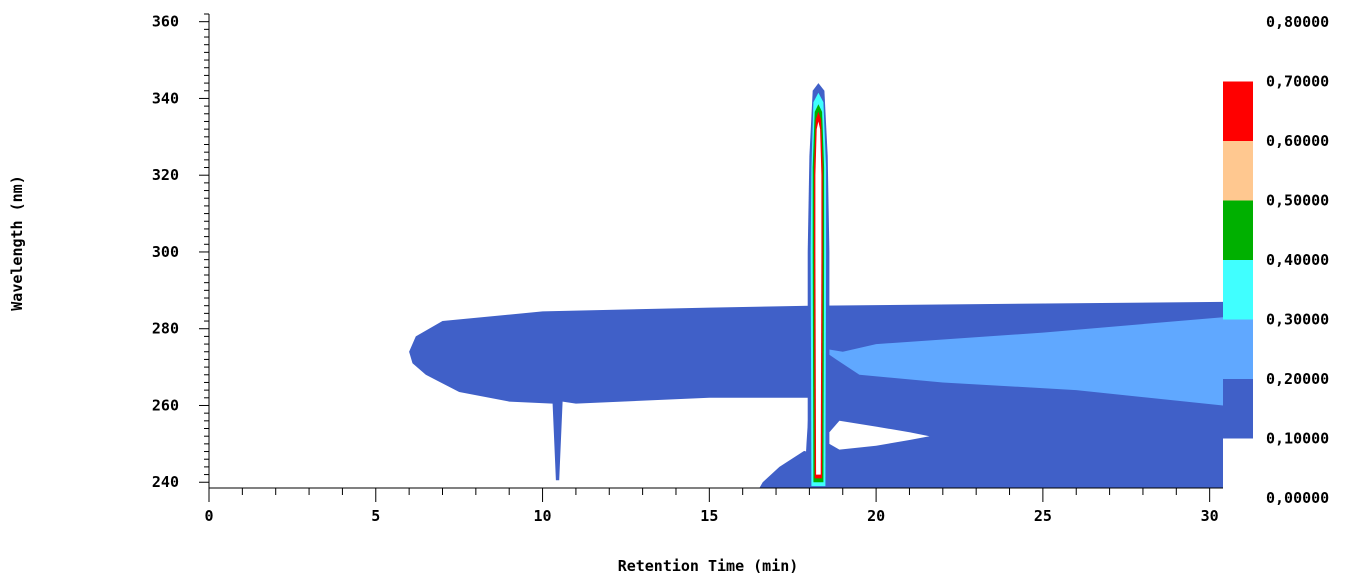 This screenshot has width=1357, height=578. Describe the element at coordinates (876, 516) in the screenshot. I see `x-tick-label: 20` at that location.